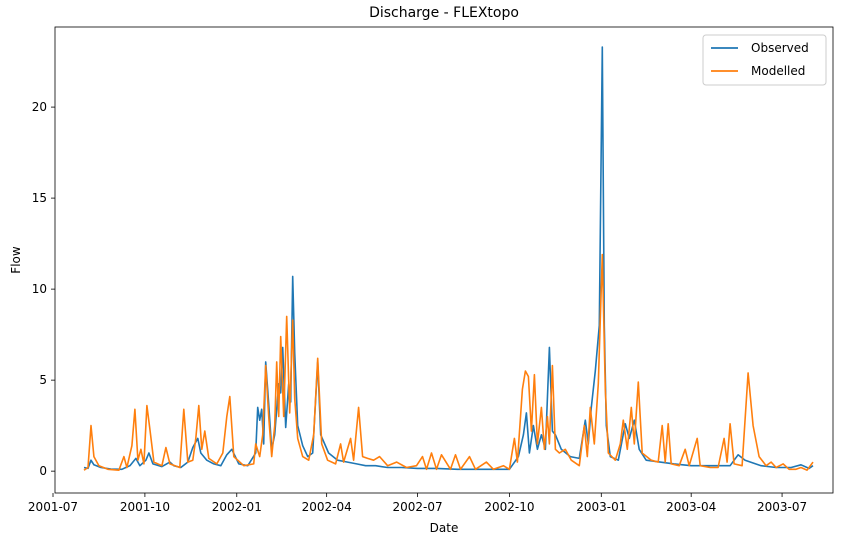 The width and height of the screenshot is (842, 545). I want to click on x-tick-label: 2002-10, so click(509, 507).